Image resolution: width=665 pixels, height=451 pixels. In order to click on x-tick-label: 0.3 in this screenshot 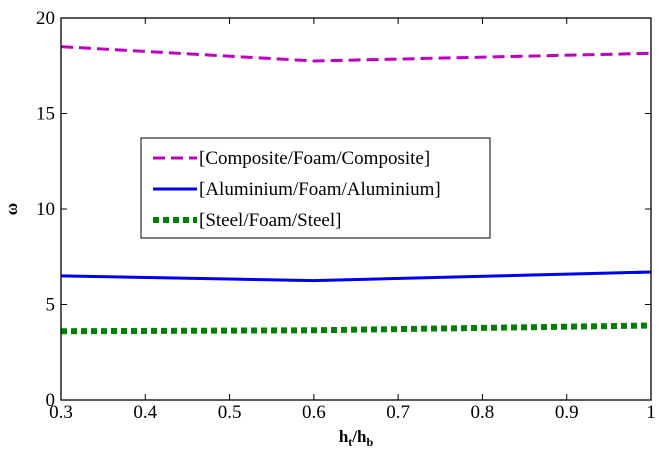, I will do `click(61, 412)`.